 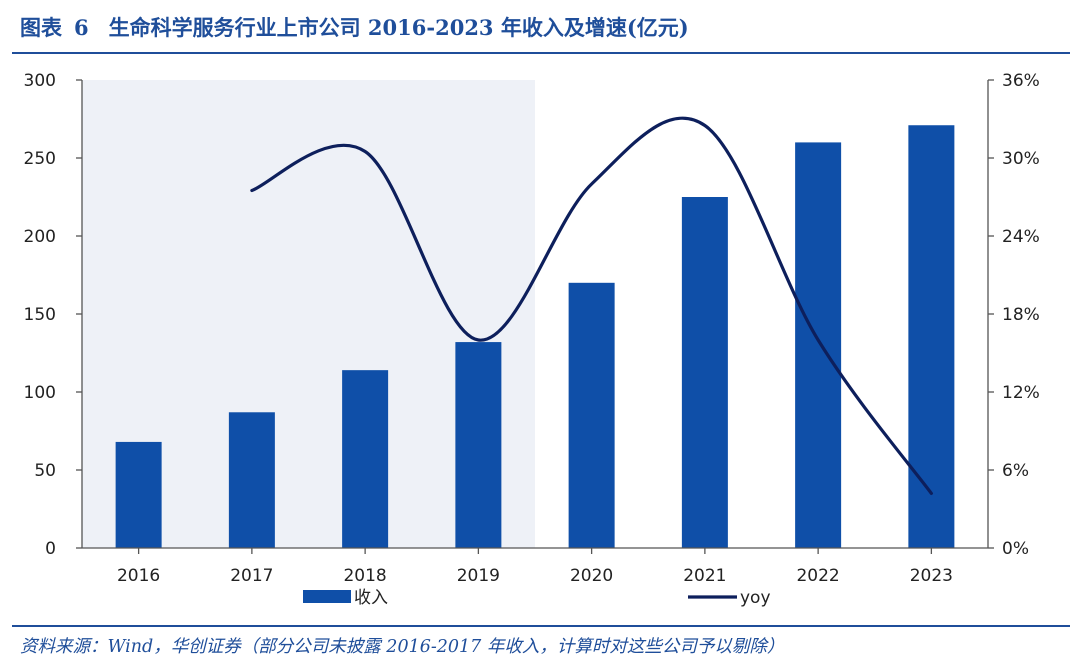 What do you see at coordinates (138, 576) in the screenshot?
I see `x-tick-label: 2016` at bounding box center [138, 576].